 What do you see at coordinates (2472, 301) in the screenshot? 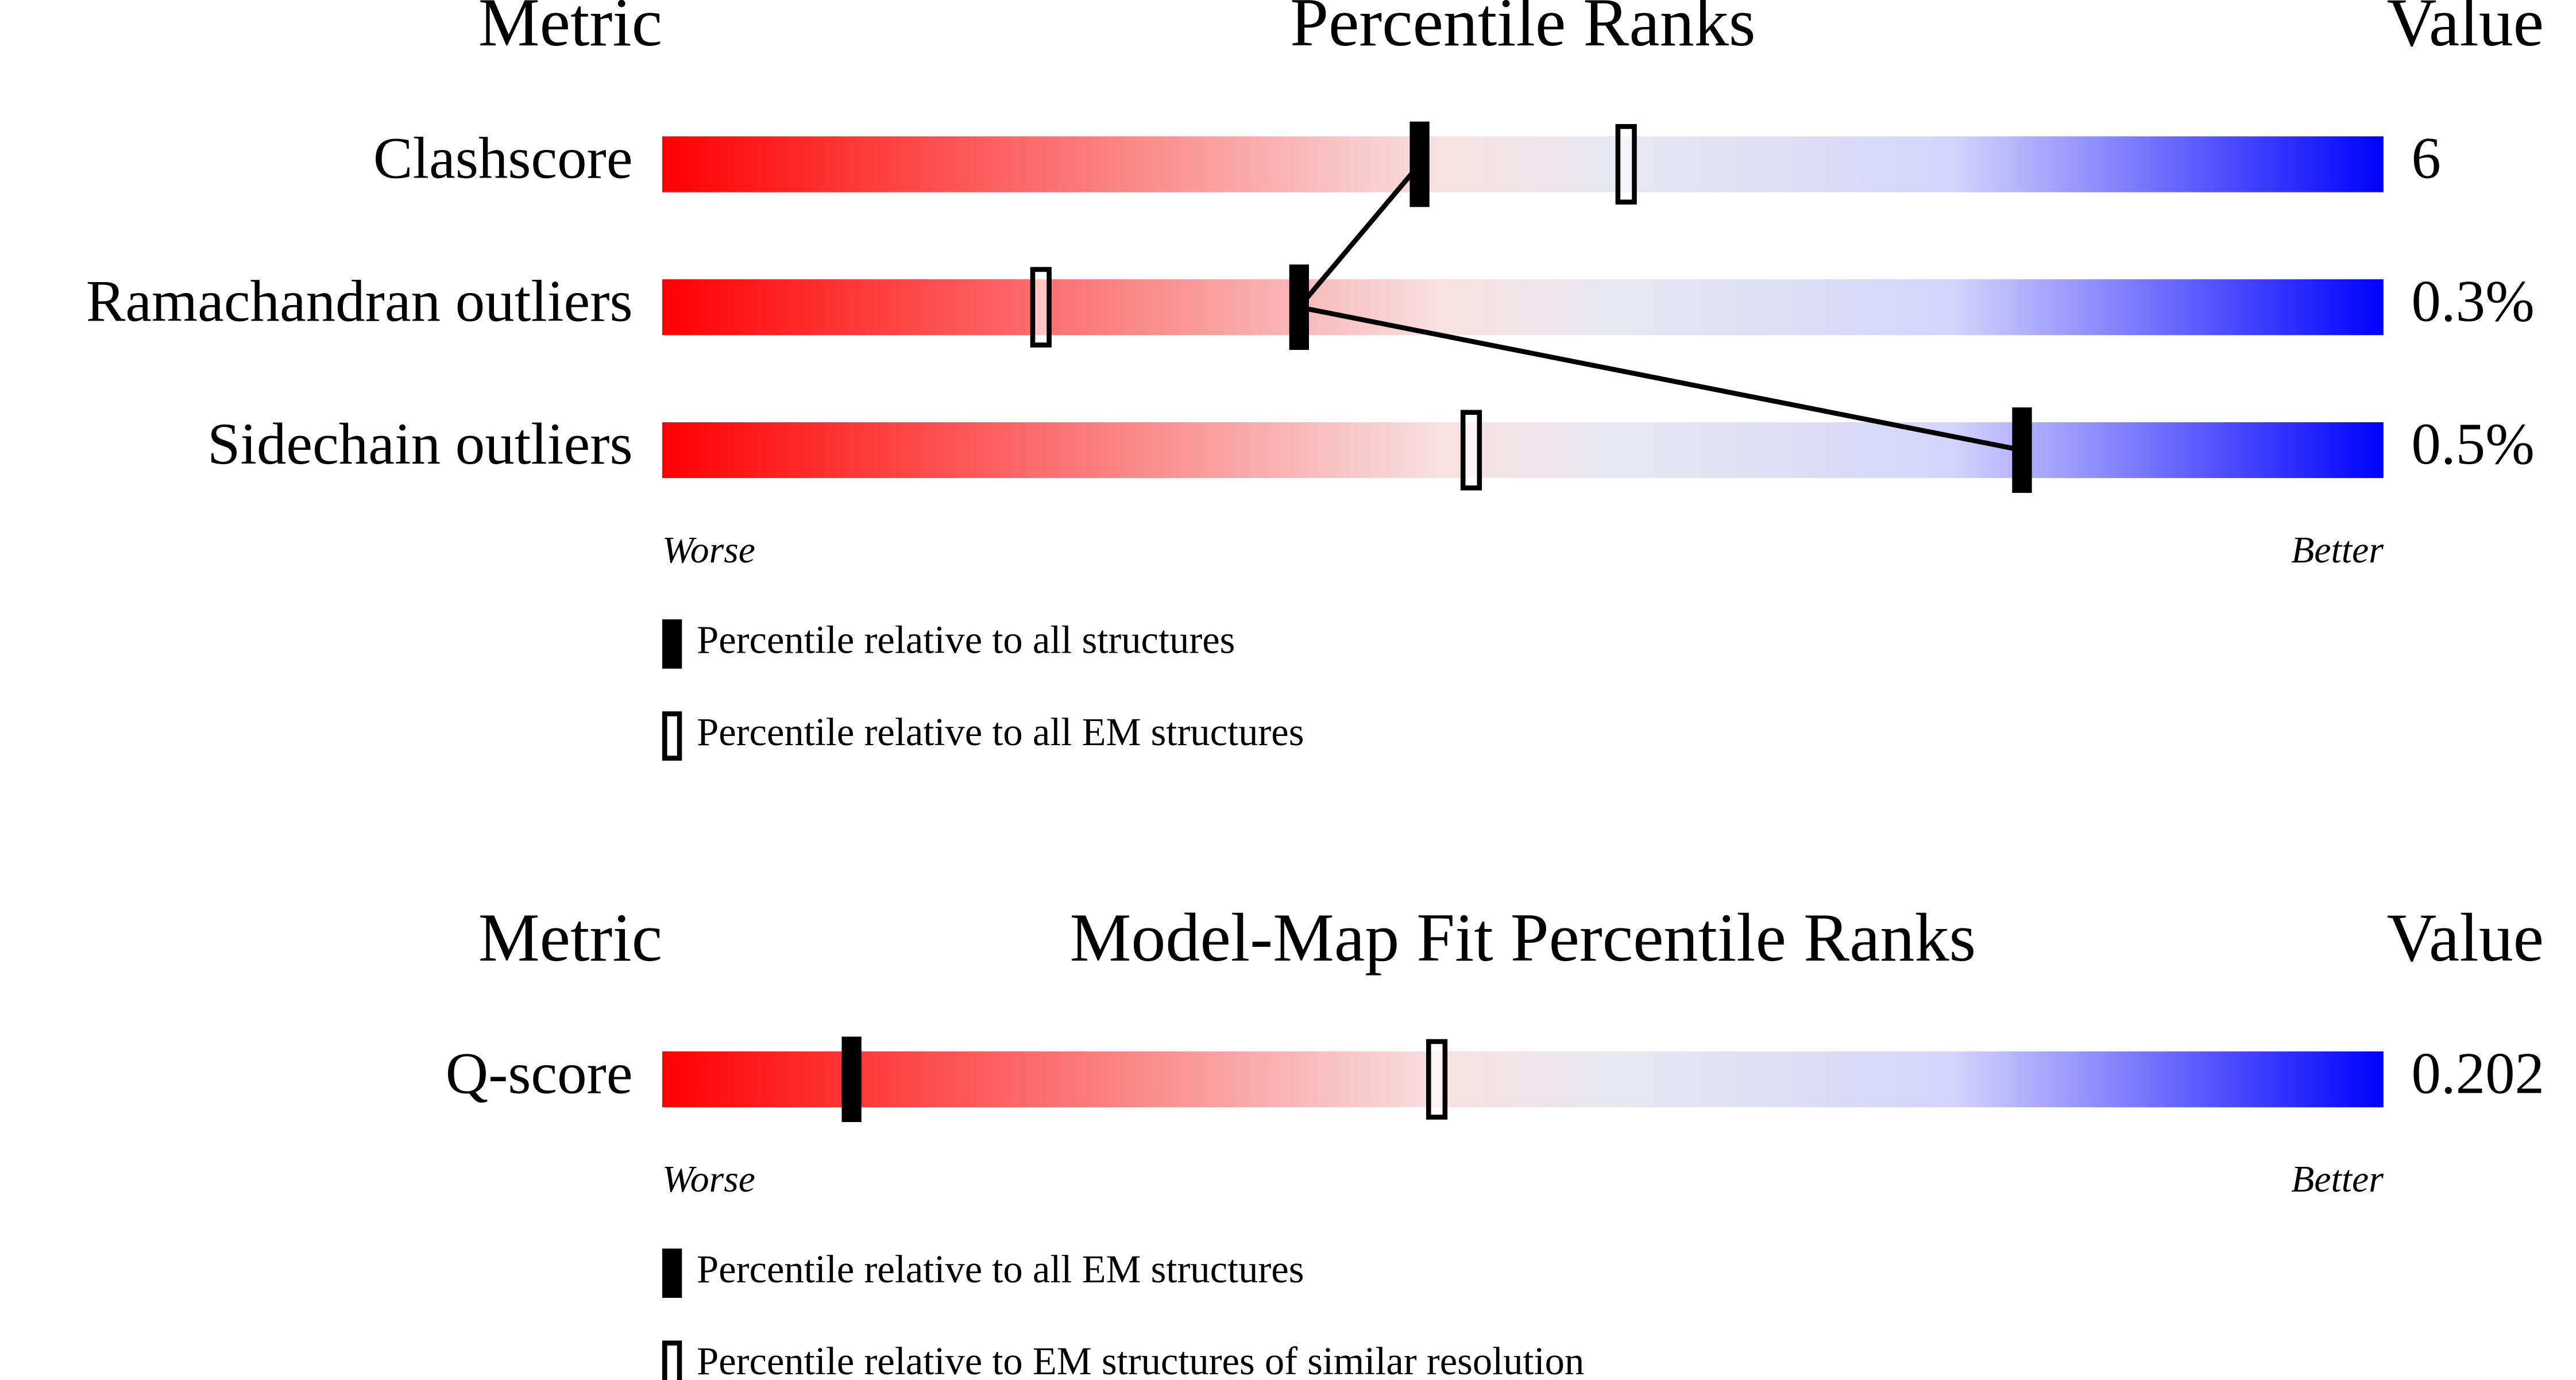
I see `metric-value: 0.3%` at bounding box center [2472, 301].